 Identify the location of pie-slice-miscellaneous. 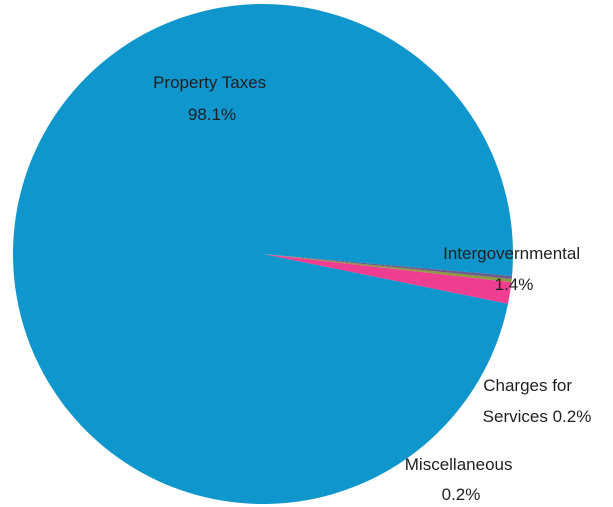
(388, 266).